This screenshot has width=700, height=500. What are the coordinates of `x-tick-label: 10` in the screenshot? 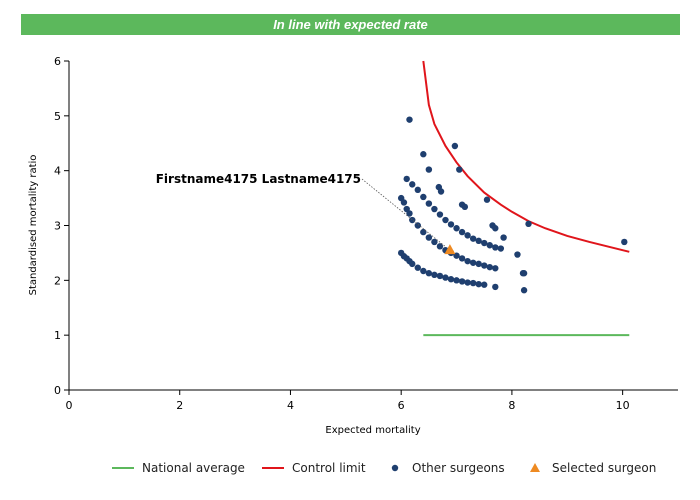 It's located at (623, 405).